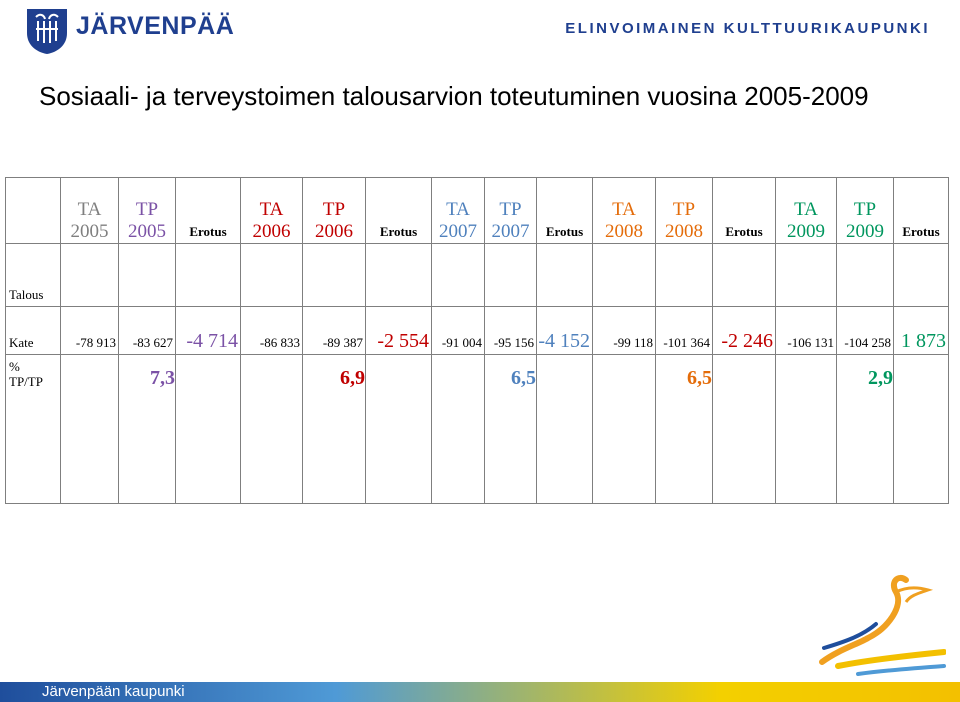  I want to click on col-header: TA 2006, so click(271, 210).